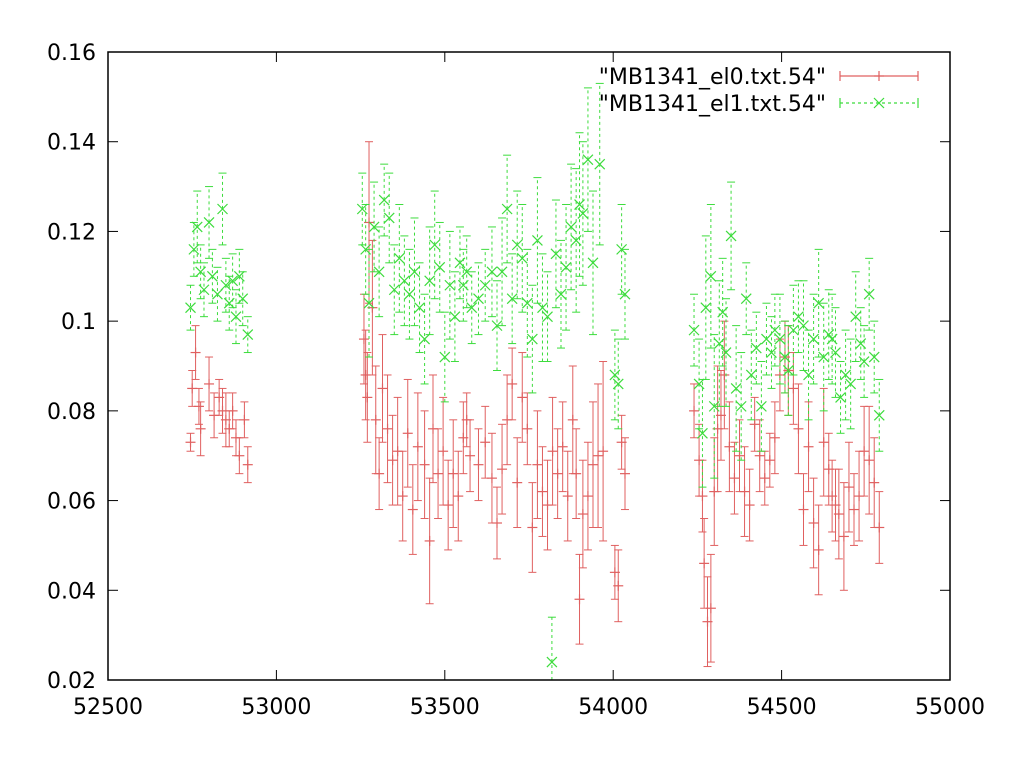  I want to click on y-tick-label: 0.04, so click(71, 591).